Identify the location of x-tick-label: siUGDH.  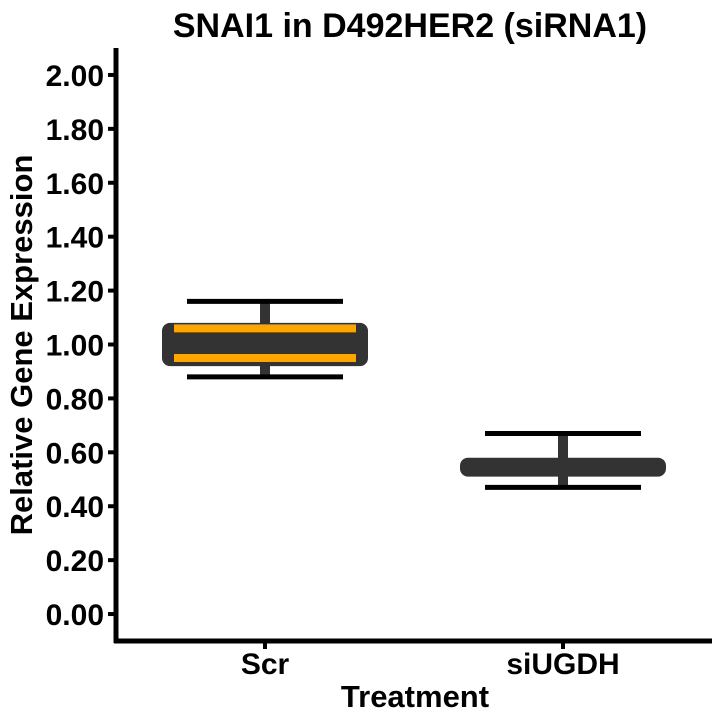
(562, 664).